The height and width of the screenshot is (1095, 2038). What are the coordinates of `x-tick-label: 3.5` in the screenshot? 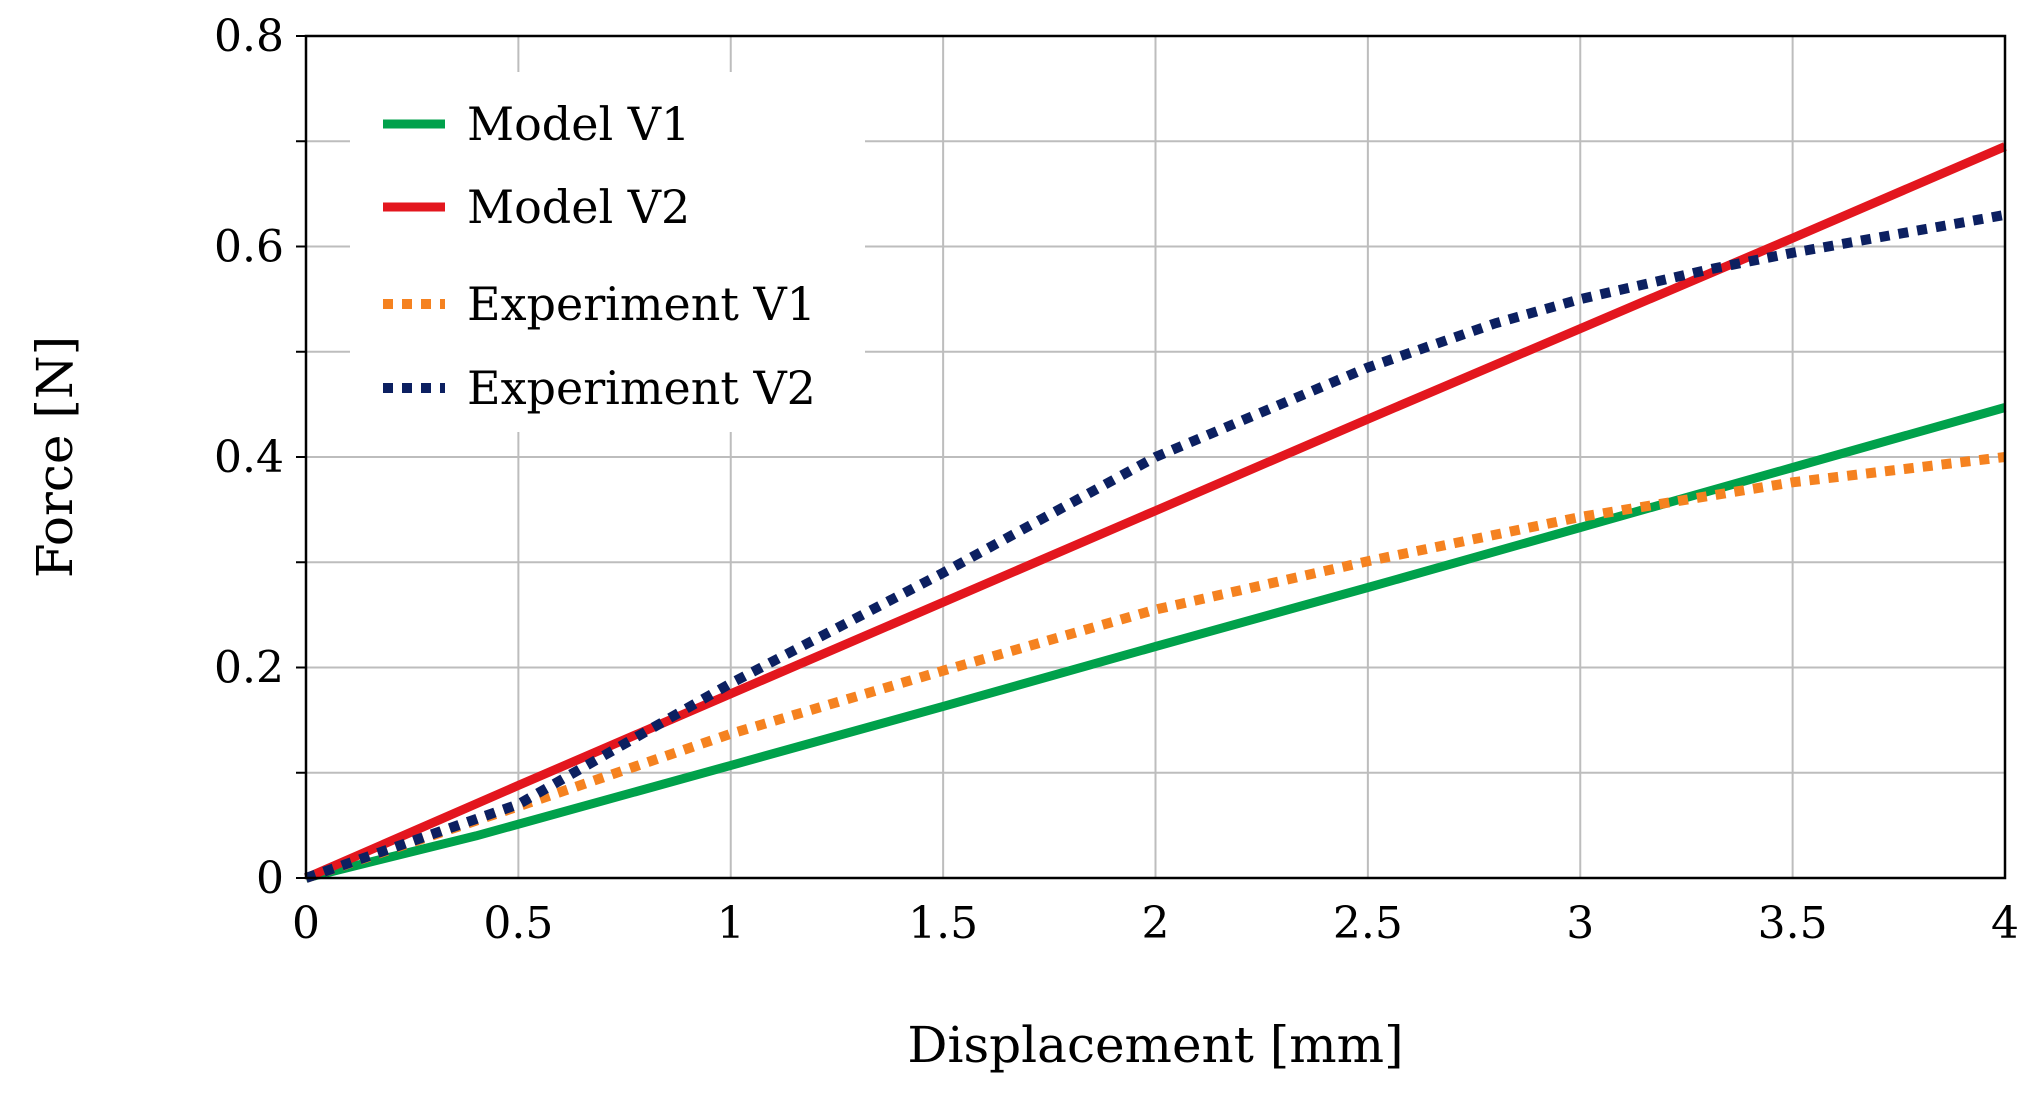 It's located at (1793, 923).